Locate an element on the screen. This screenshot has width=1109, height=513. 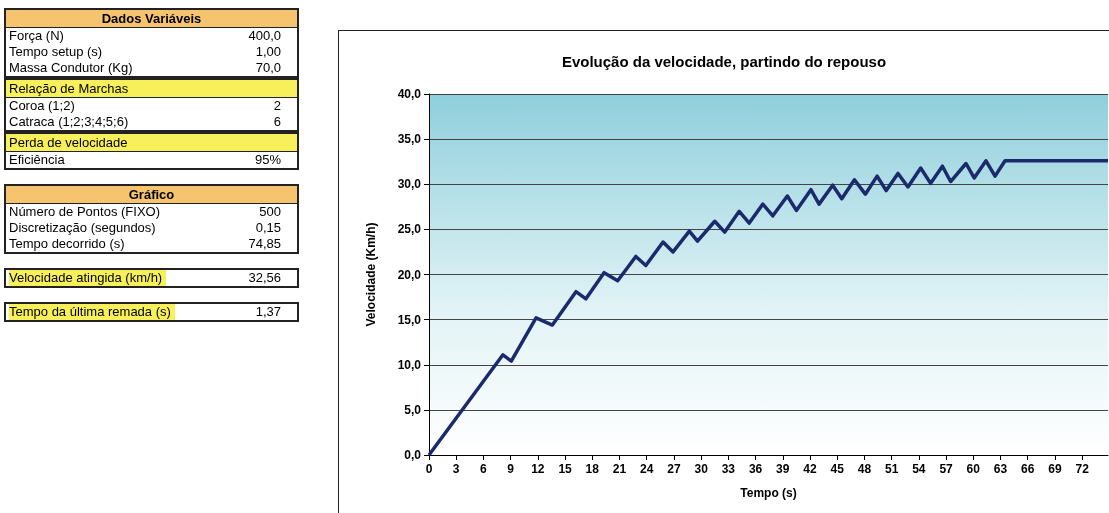
y-tick-label: 40,0 is located at coordinates (409, 94).